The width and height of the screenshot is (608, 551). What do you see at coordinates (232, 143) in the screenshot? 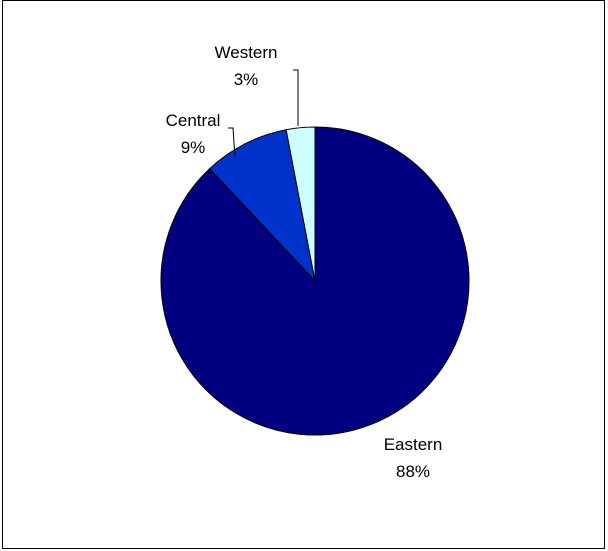
I see `leader-line-central` at bounding box center [232, 143].